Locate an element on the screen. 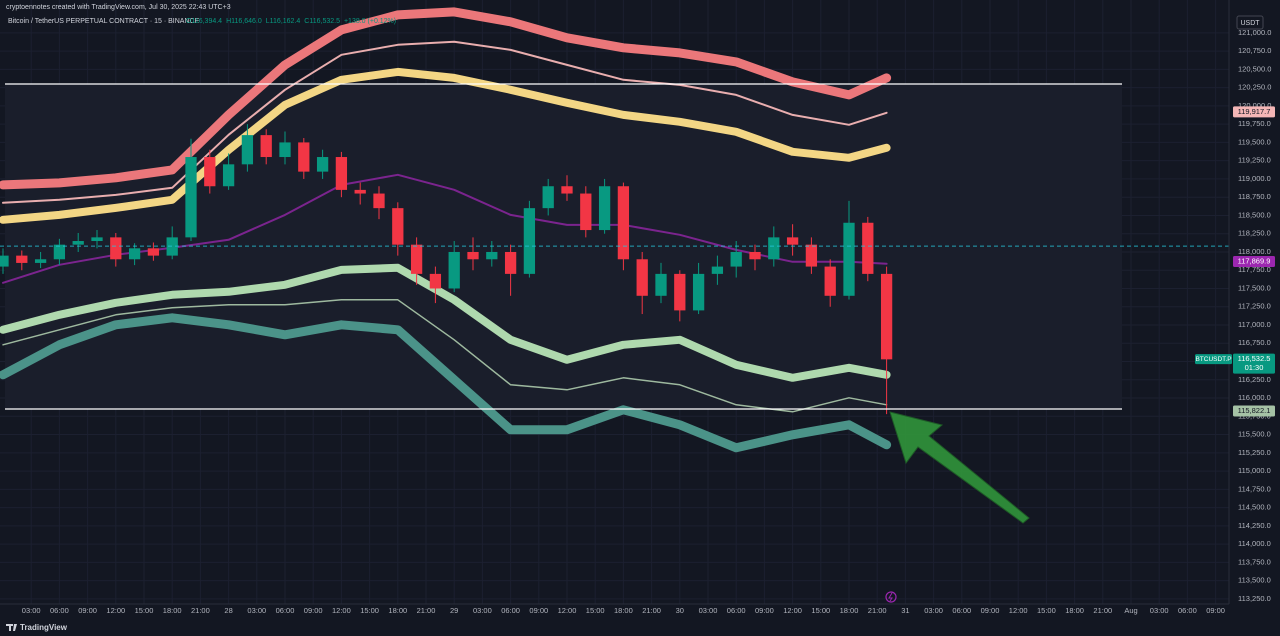 Image resolution: width=1280 pixels, height=636 pixels. last-price-box is located at coordinates (1254, 363).